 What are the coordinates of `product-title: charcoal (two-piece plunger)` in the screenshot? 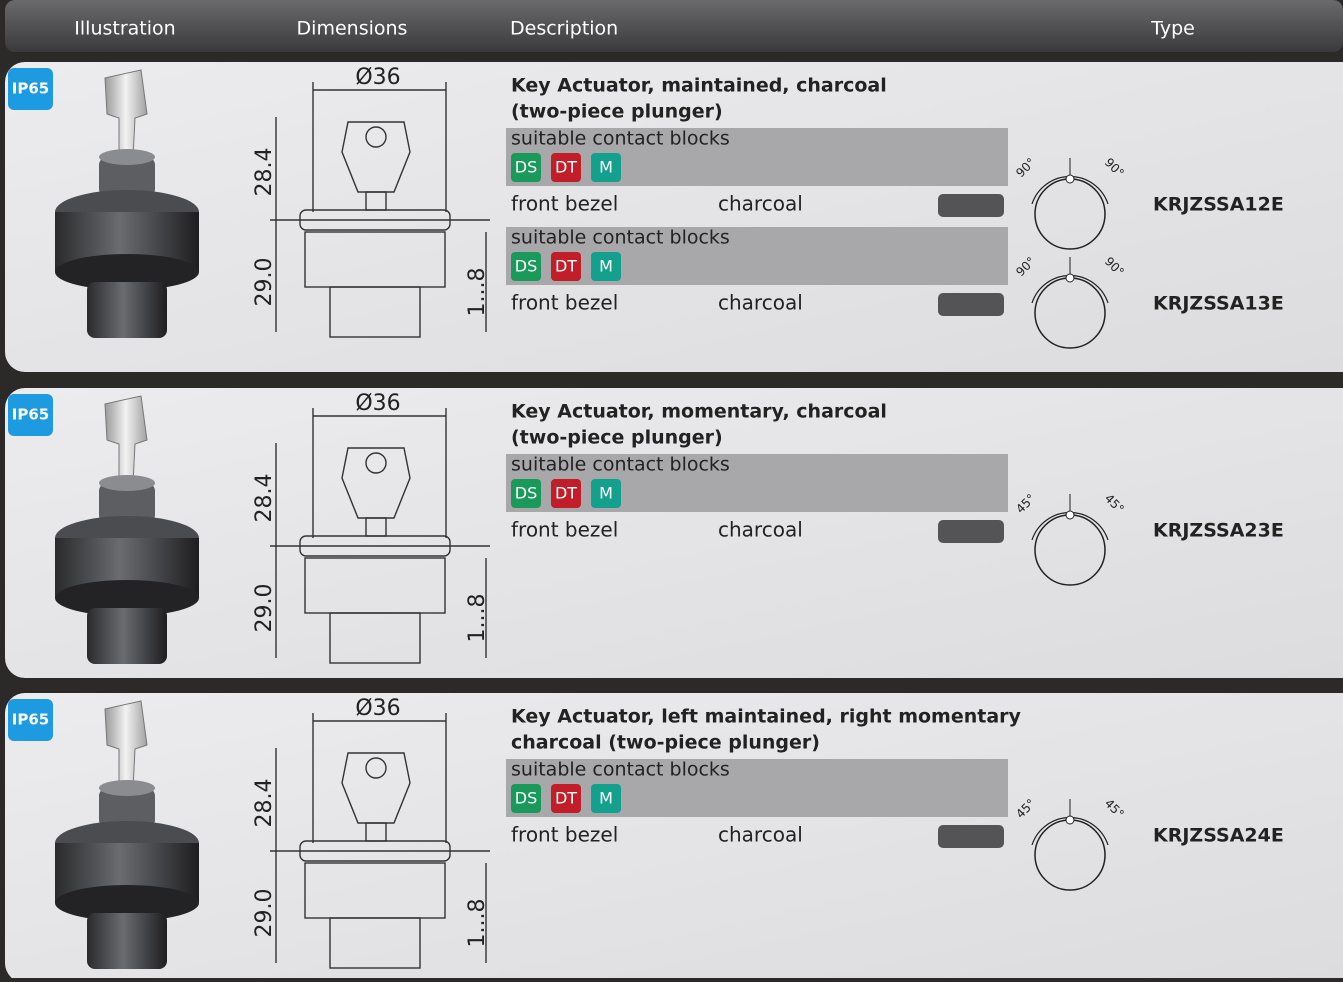 It's located at (665, 743).